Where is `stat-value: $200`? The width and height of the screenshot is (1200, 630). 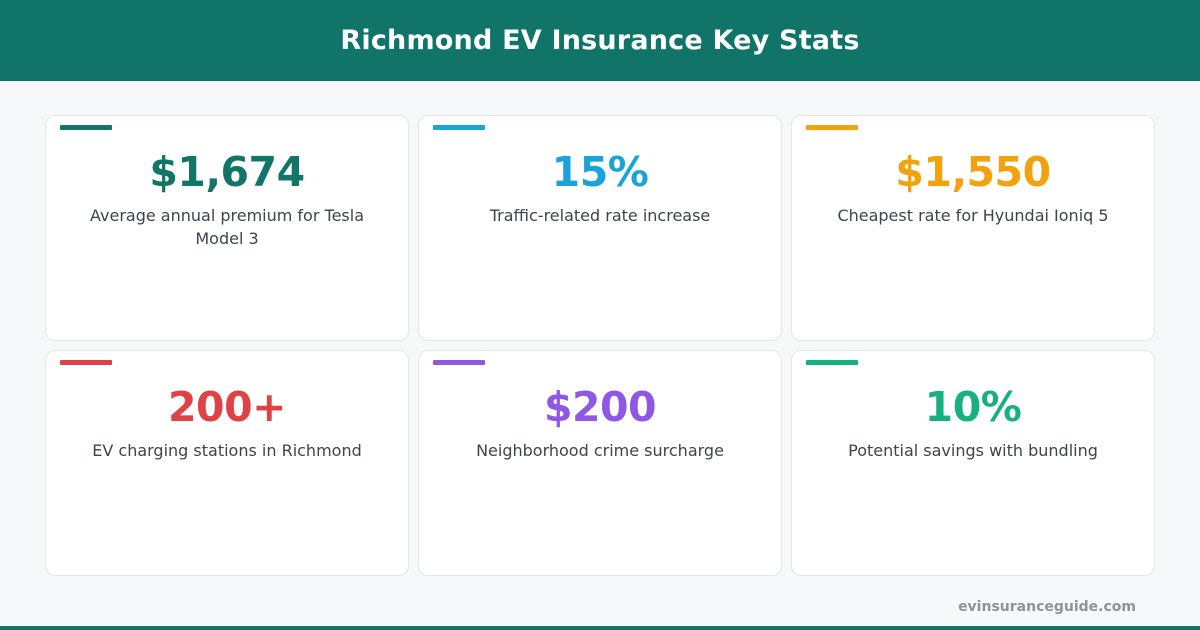
stat-value: $200 is located at coordinates (600, 407).